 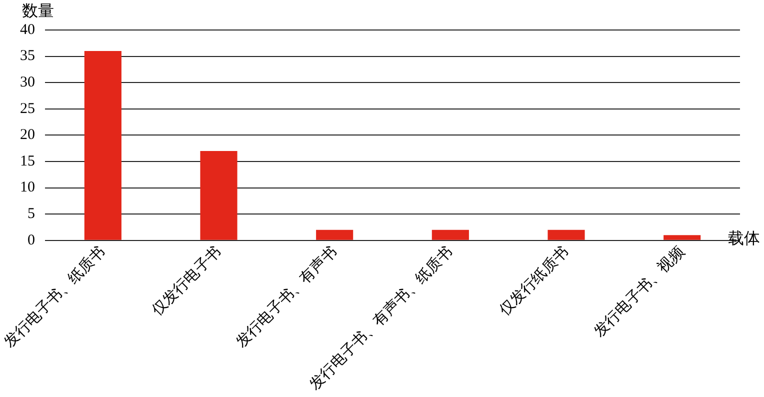 I want to click on y-tick-label: 35, so click(x=27, y=56).